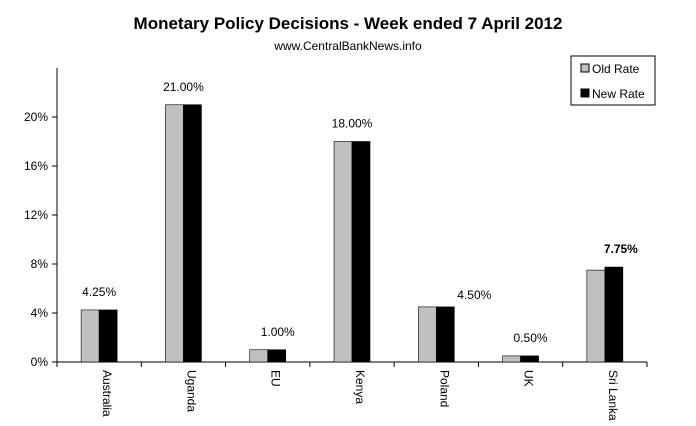 The width and height of the screenshot is (696, 426). Describe the element at coordinates (613, 80) in the screenshot. I see `legend: Old Rate New Rate` at that location.